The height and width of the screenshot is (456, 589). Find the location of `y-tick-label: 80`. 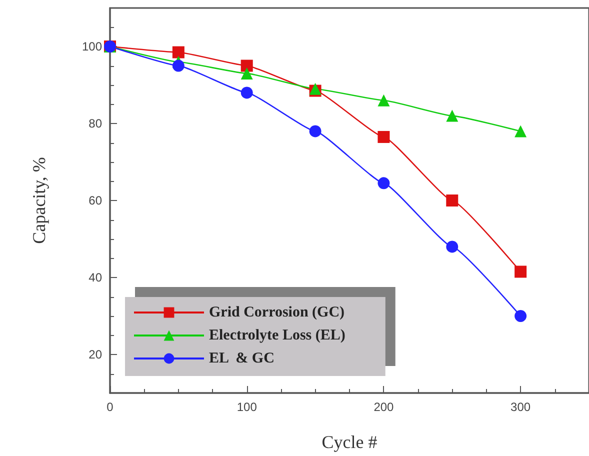

y-tick-label: 80 is located at coordinates (95, 123).